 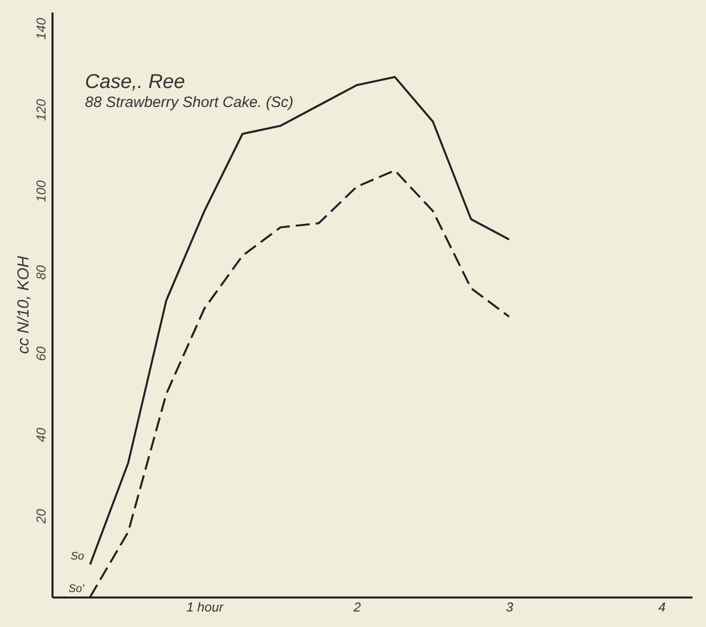 What do you see at coordinates (41, 434) in the screenshot?
I see `y-tick-label: 40` at bounding box center [41, 434].